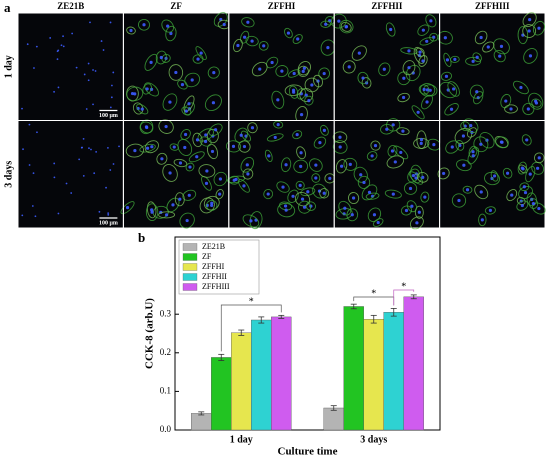 The width and height of the screenshot is (550, 462). I want to click on legend-label: ZFFHI, so click(213, 266).